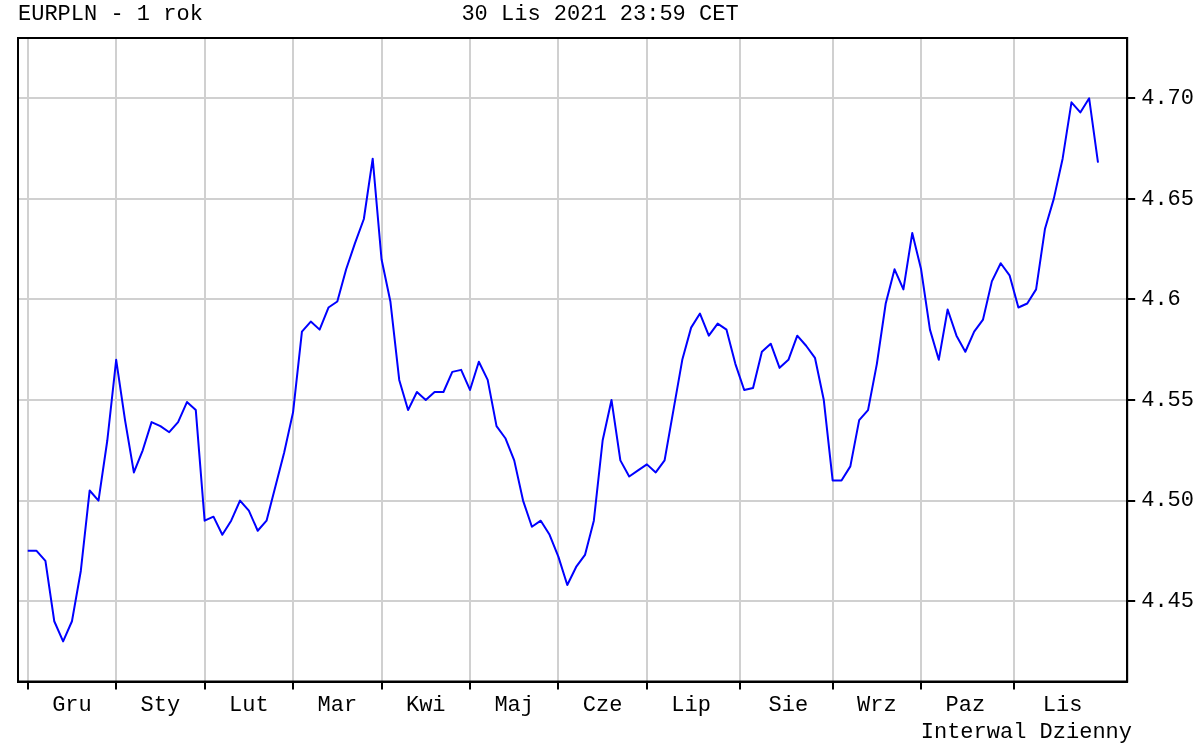 This screenshot has width=1200, height=750. I want to click on text: Interwal Dzienny, so click(1026, 733).